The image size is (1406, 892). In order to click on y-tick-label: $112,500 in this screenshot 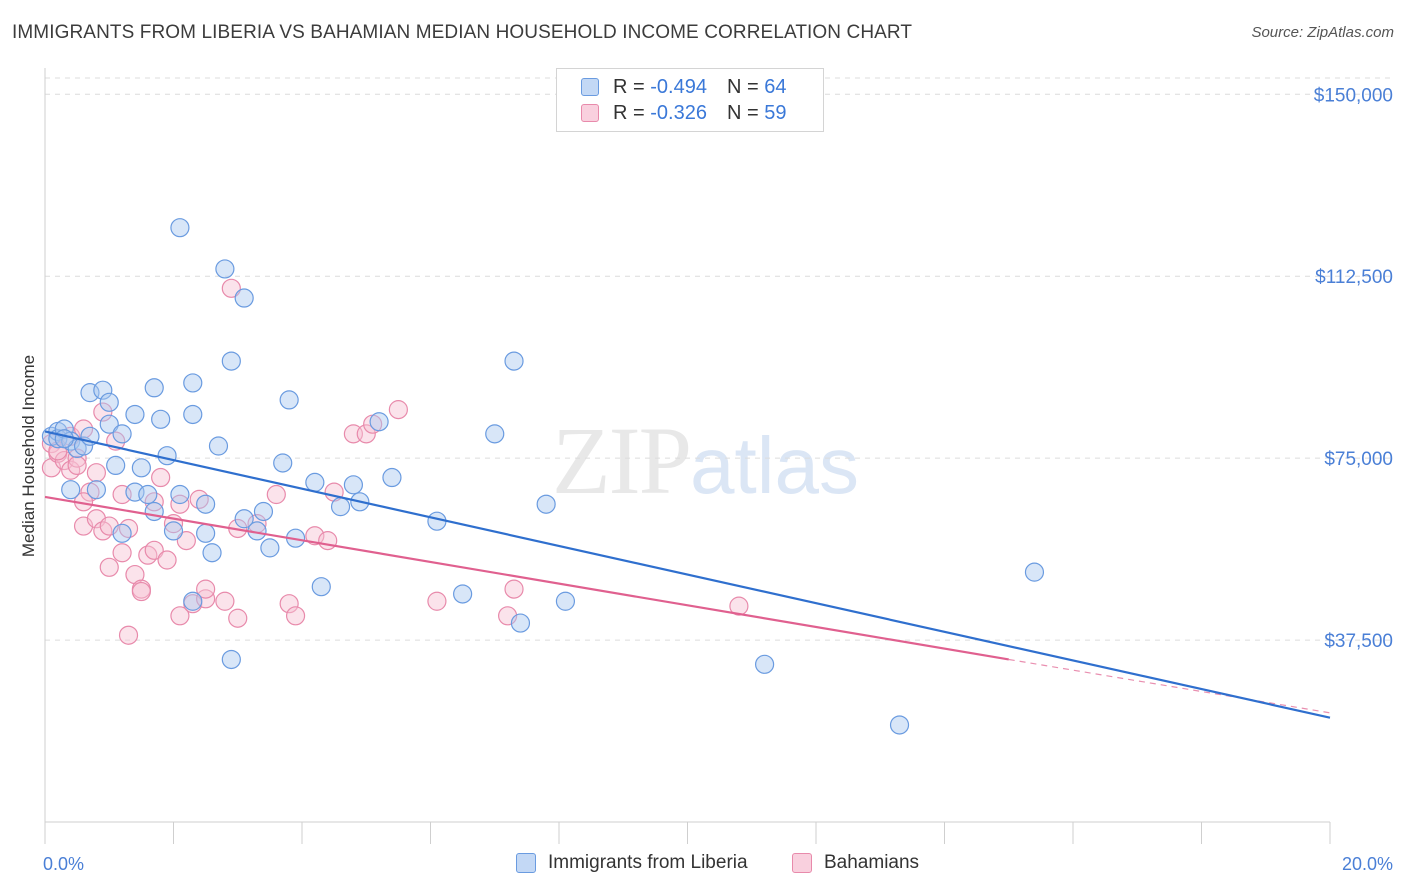, I will do `click(1354, 277)`.